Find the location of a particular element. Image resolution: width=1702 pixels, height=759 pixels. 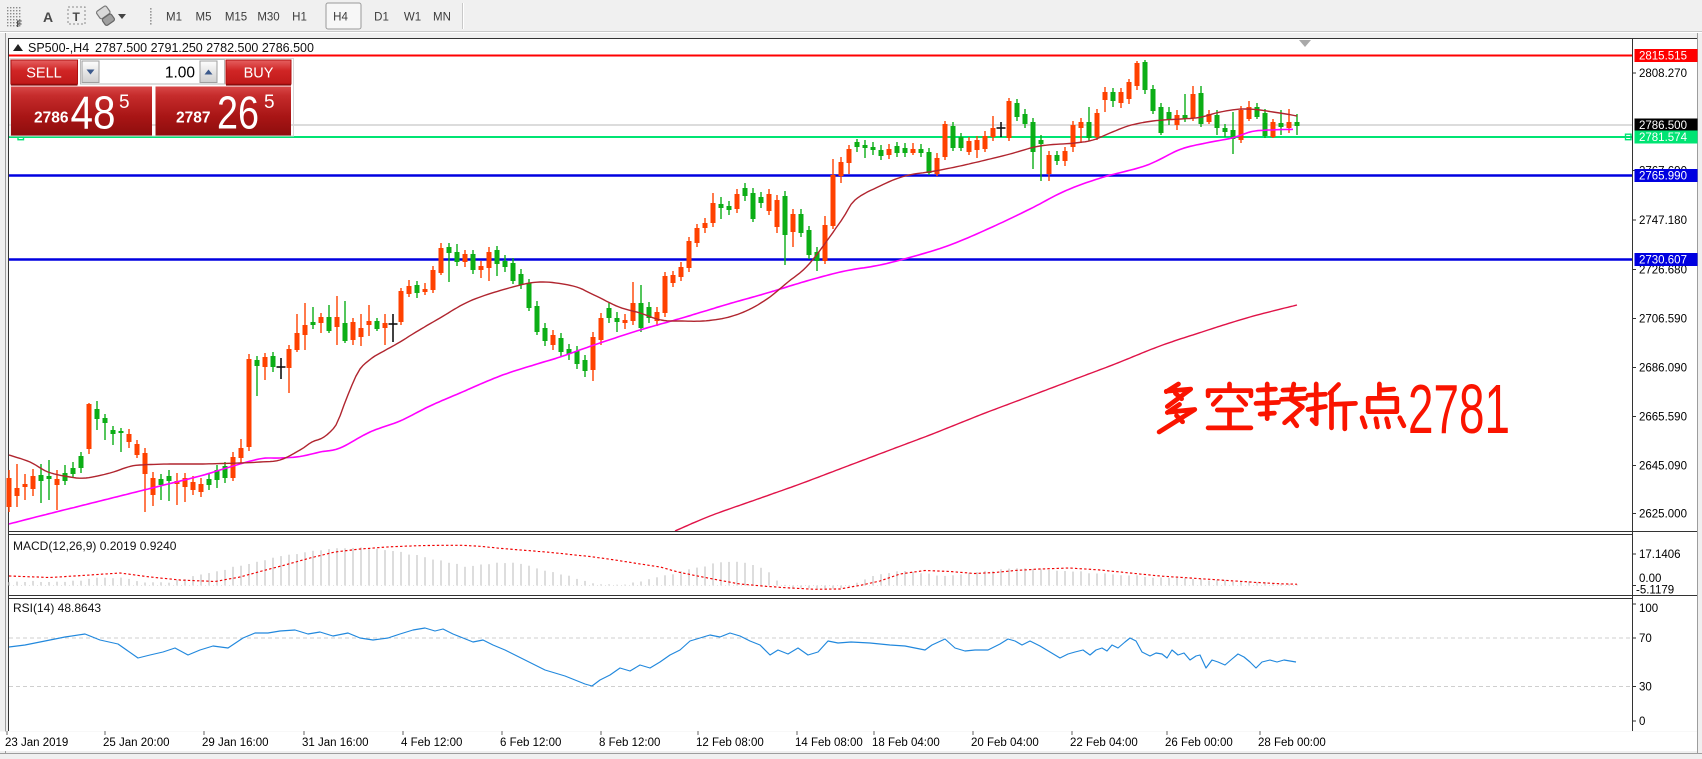

svg-text: T is located at coordinates (77, 17).